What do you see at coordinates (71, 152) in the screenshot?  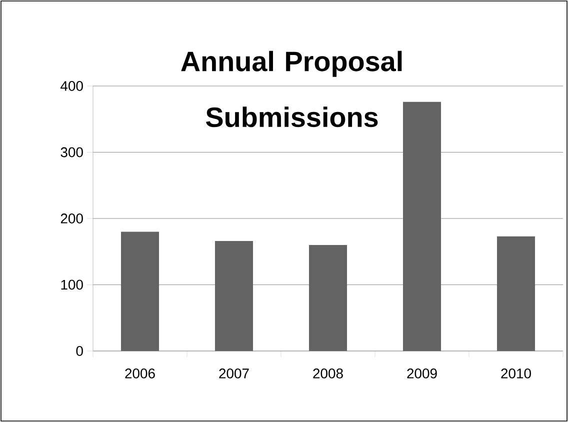 I see `y-tick-label: 300` at bounding box center [71, 152].